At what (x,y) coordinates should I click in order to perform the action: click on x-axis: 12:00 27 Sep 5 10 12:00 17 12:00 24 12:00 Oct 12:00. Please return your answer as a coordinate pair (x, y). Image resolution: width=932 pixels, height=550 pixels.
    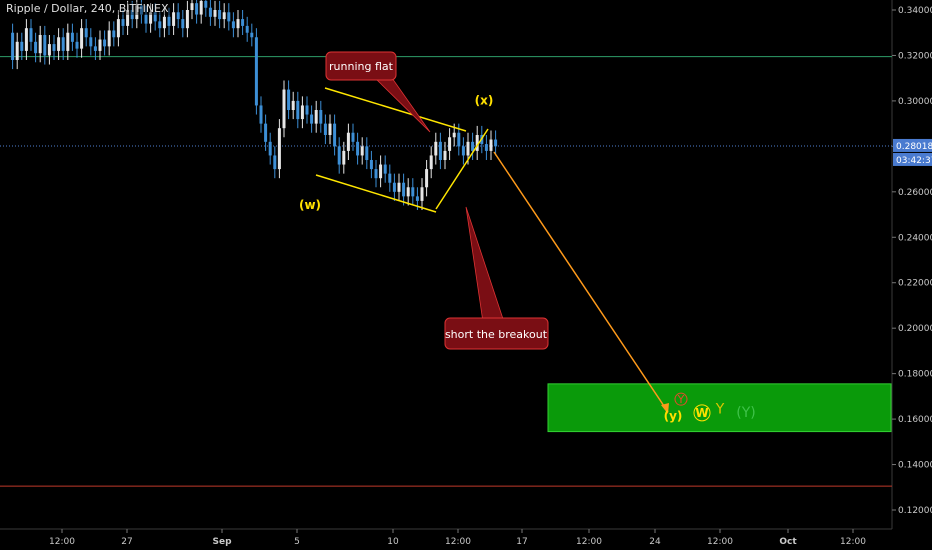
    Looking at the image, I should click on (457, 538).